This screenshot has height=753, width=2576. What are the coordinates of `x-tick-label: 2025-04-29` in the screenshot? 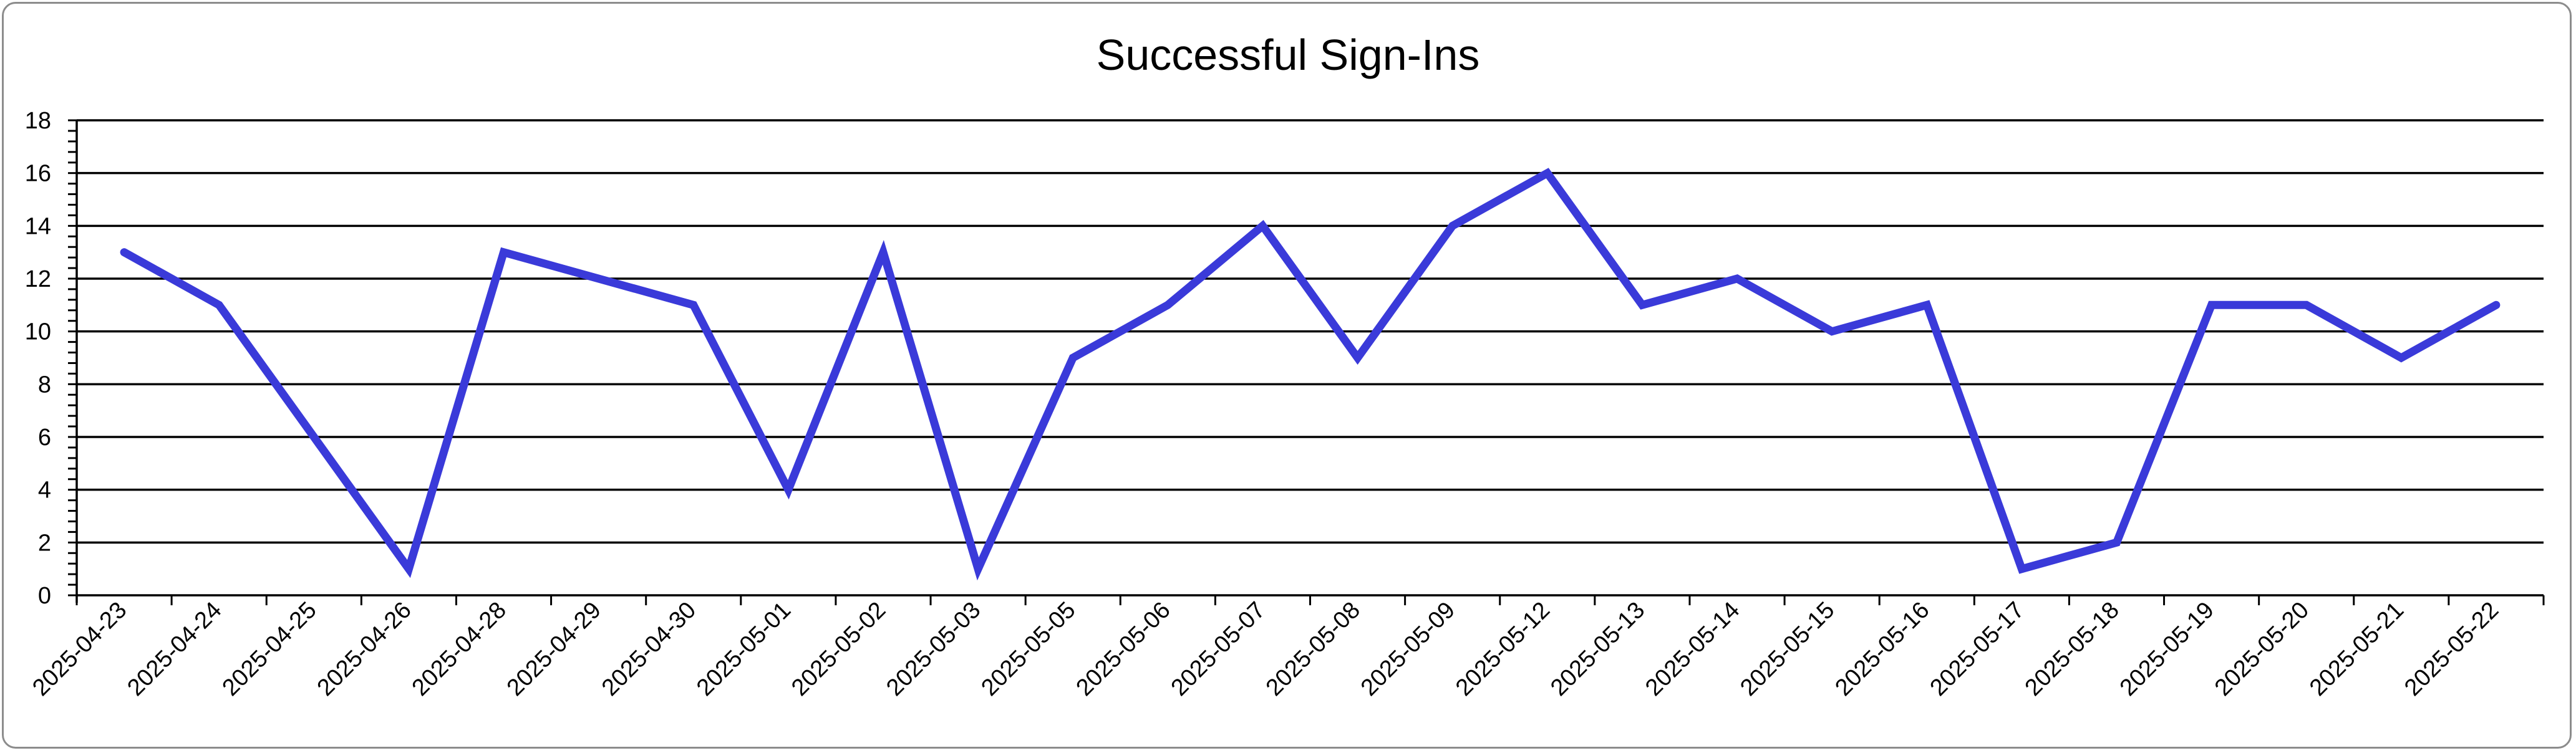 It's located at (554, 649).